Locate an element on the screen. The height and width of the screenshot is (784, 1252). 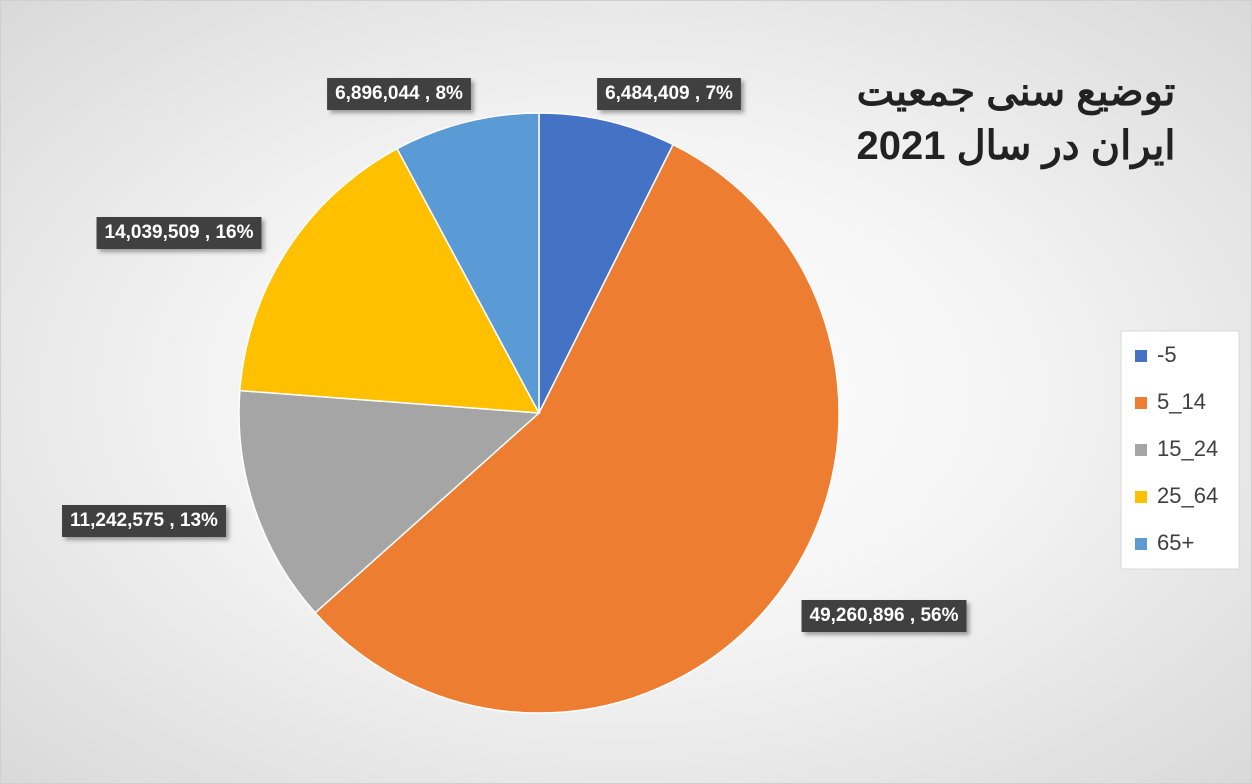
data-label: 6,484,409 , 7% is located at coordinates (669, 93).